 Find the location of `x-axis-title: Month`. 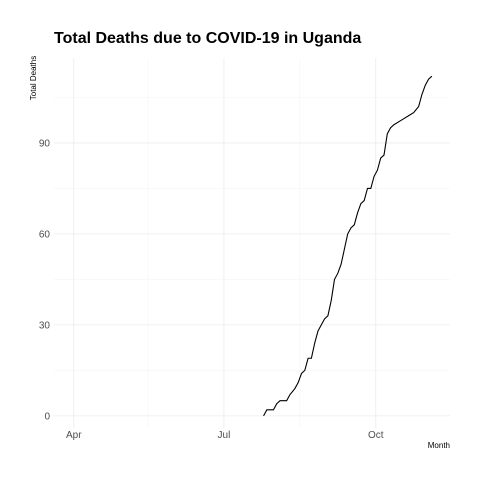

x-axis-title: Month is located at coordinates (439, 445).